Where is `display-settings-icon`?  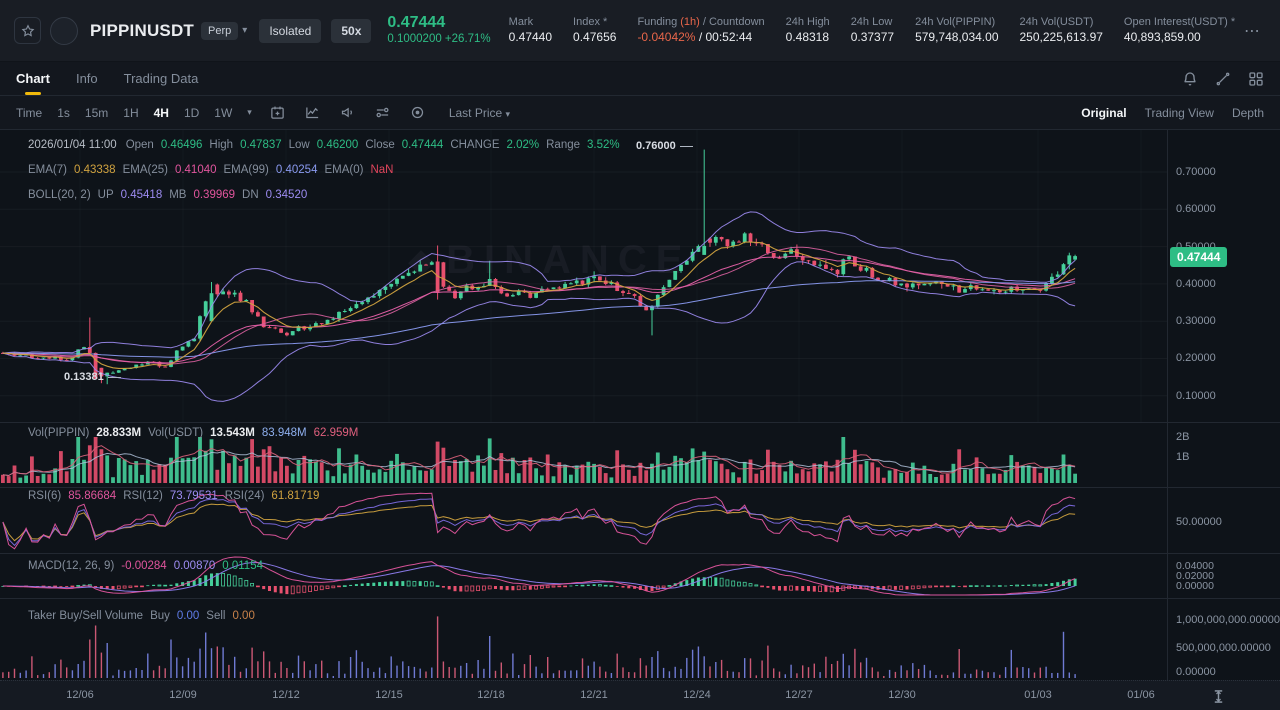
display-settings-icon is located at coordinates (382, 112).